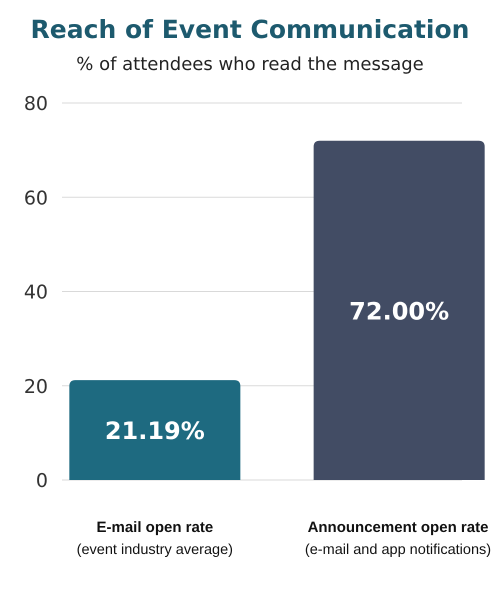 The width and height of the screenshot is (500, 600). What do you see at coordinates (154, 431) in the screenshot?
I see `data-label: 21.19%` at bounding box center [154, 431].